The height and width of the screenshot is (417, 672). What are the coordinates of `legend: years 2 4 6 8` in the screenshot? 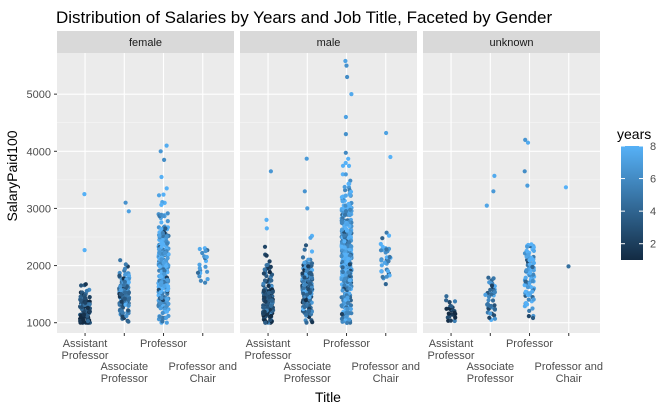 It's located at (636, 193).